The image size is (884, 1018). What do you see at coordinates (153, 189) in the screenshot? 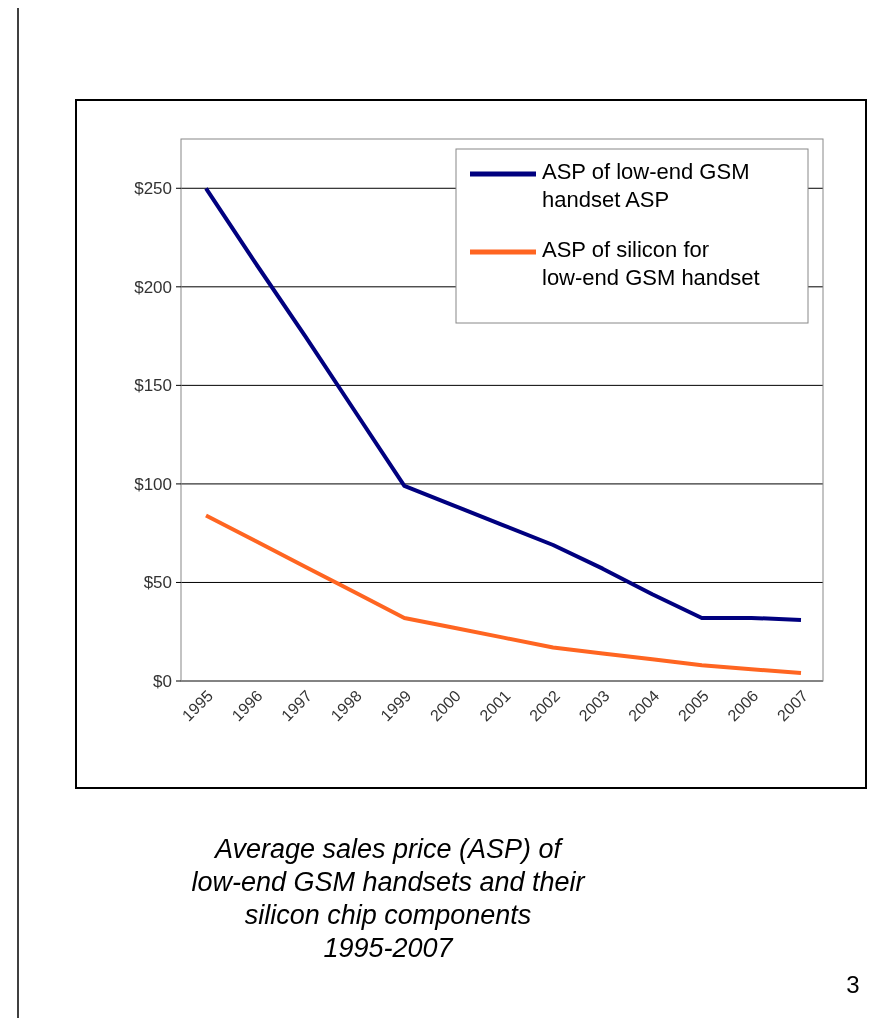
I see `y-tick-label: $250` at bounding box center [153, 189].